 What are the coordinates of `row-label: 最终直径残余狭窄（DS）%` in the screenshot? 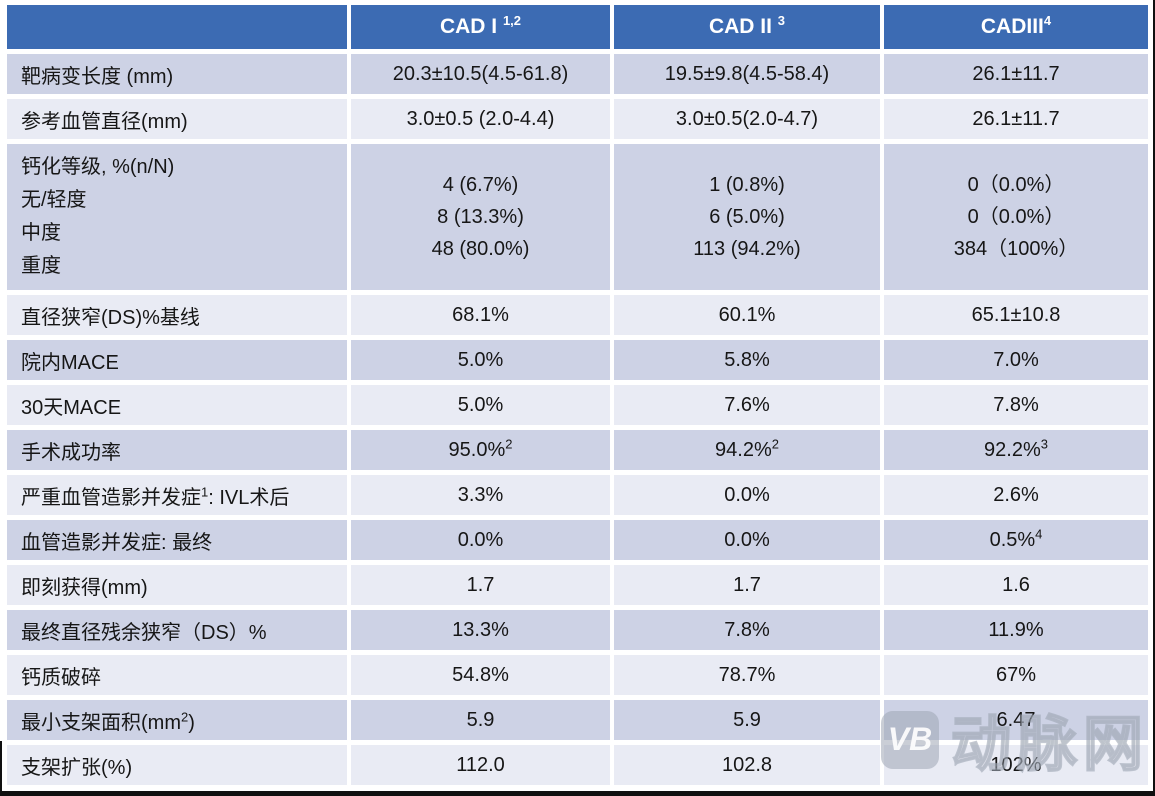 It's located at (177, 630).